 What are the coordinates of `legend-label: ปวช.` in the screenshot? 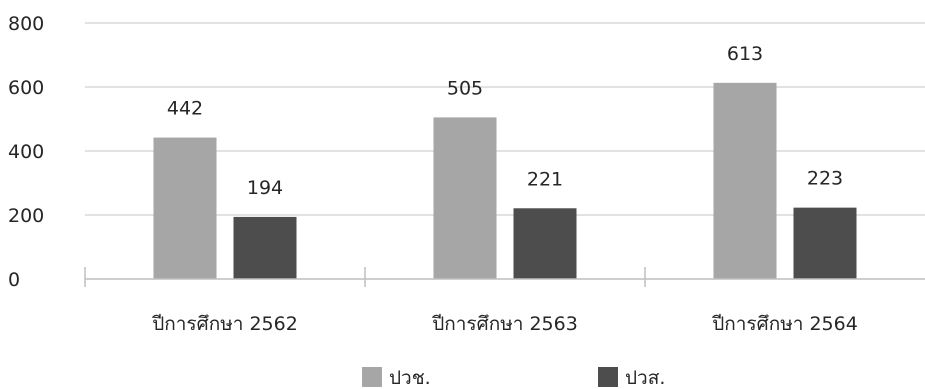 It's located at (410, 378).